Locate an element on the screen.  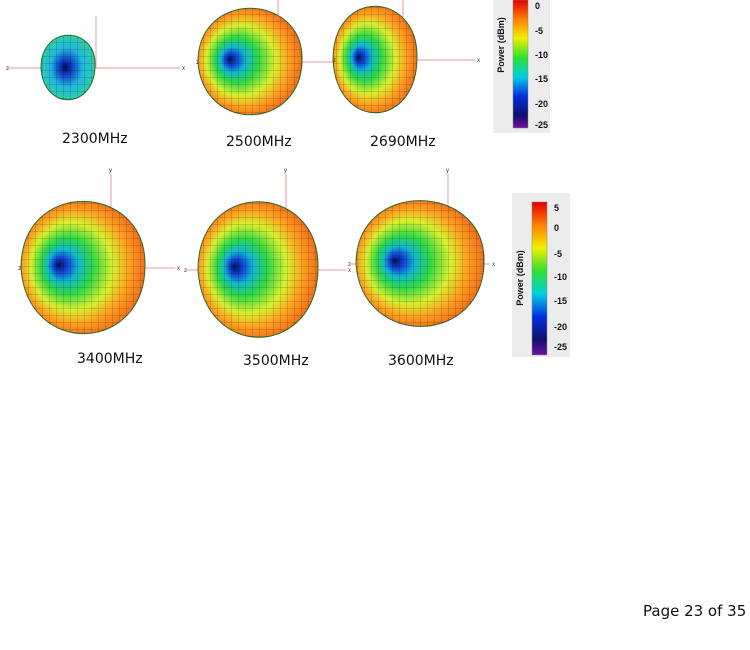
page-number: Page 23 of 35 is located at coordinates (694, 611).